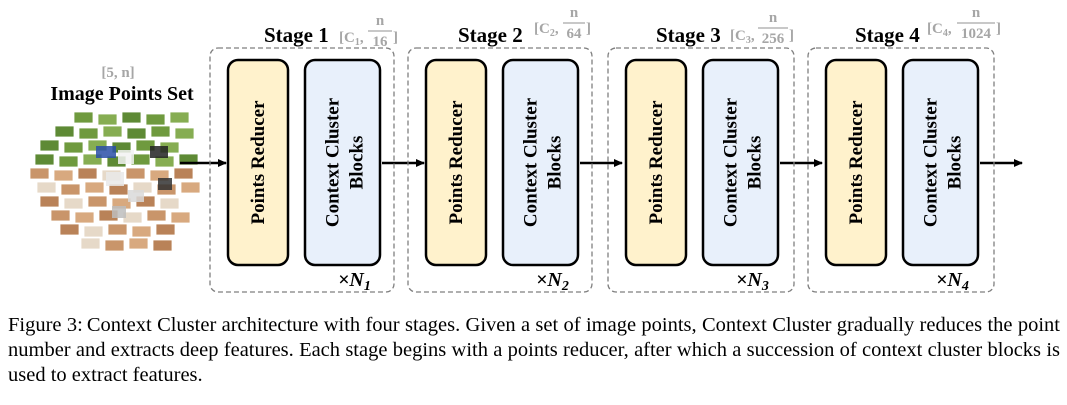  I want to click on stage-1-reducer-label: Points Reducer, so click(258, 162).